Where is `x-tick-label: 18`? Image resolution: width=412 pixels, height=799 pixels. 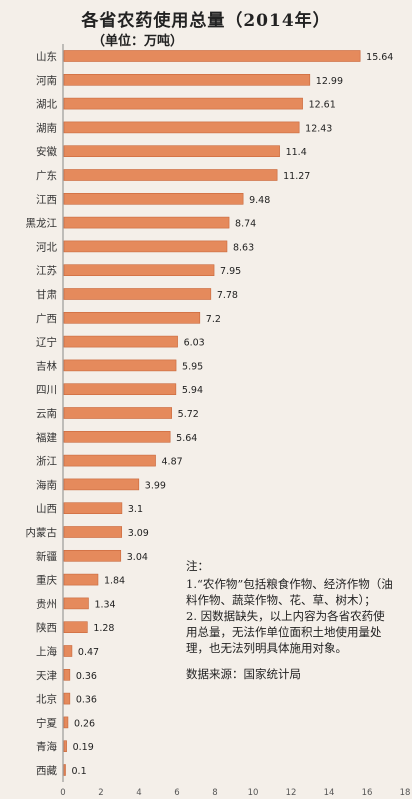
x-tick-label: 18 is located at coordinates (405, 793).